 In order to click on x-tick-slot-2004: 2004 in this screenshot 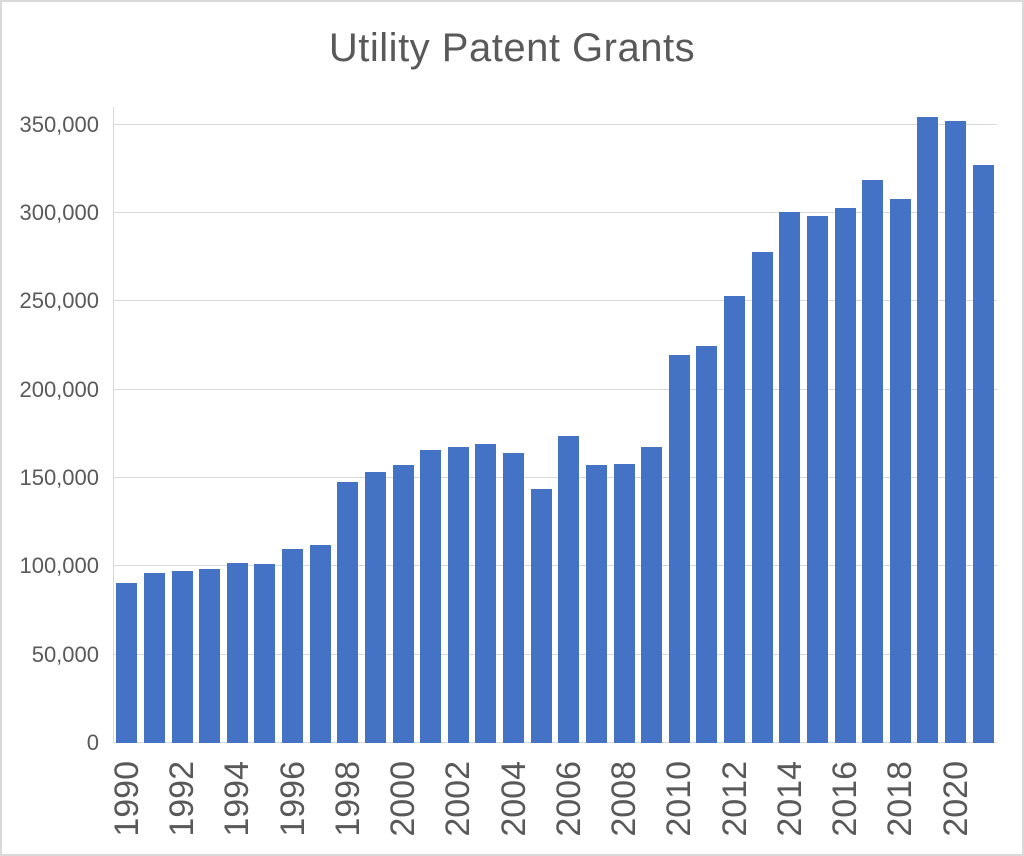, I will do `click(513, 804)`.